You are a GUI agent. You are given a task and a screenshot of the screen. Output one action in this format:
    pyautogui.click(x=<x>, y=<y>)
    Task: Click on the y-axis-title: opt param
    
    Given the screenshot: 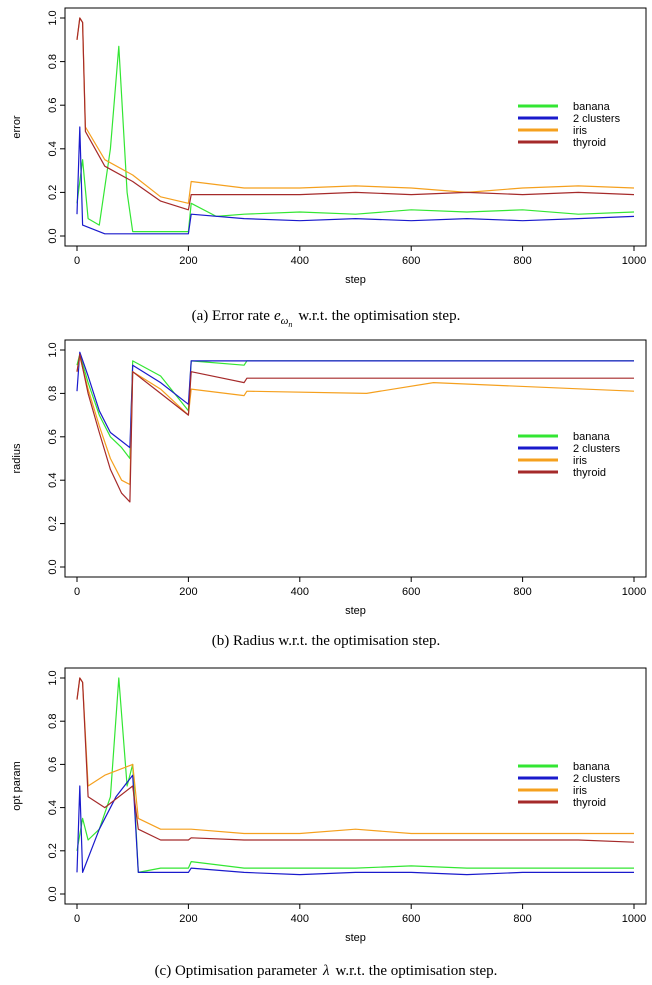 What is the action you would take?
    pyautogui.click(x=17, y=786)
    